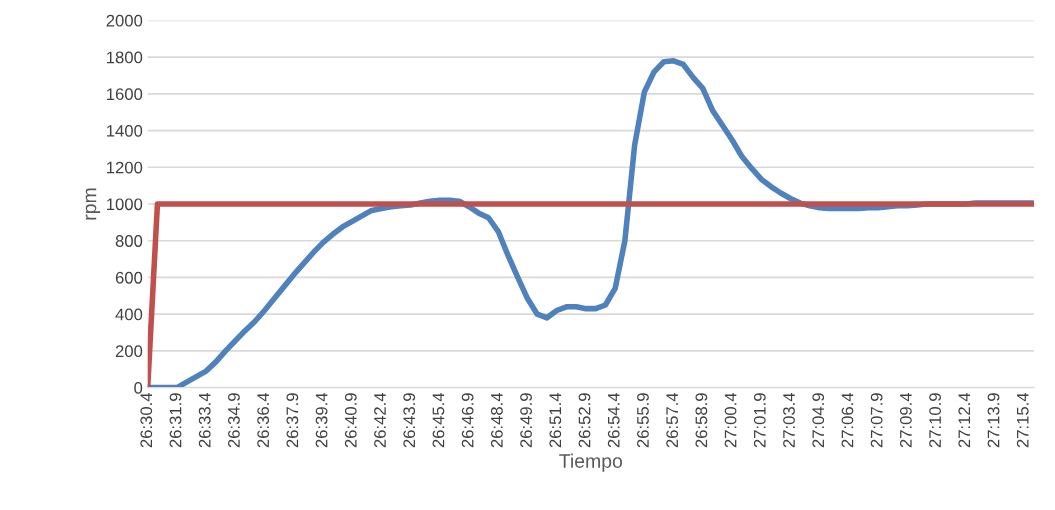 The height and width of the screenshot is (510, 1055). What do you see at coordinates (672, 420) in the screenshot?
I see `x-tick-label: 26:57.4` at bounding box center [672, 420].